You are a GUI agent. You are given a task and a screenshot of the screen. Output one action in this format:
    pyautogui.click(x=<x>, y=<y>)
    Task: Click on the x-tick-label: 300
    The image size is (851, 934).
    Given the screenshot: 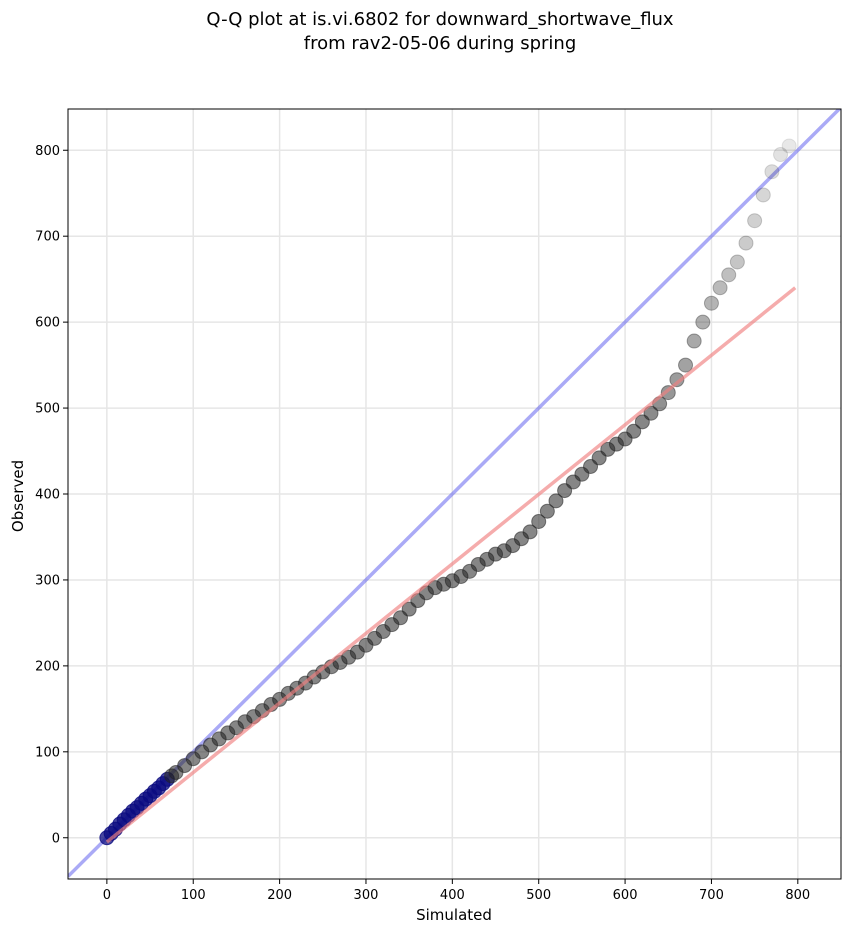 What is the action you would take?
    pyautogui.click(x=366, y=895)
    